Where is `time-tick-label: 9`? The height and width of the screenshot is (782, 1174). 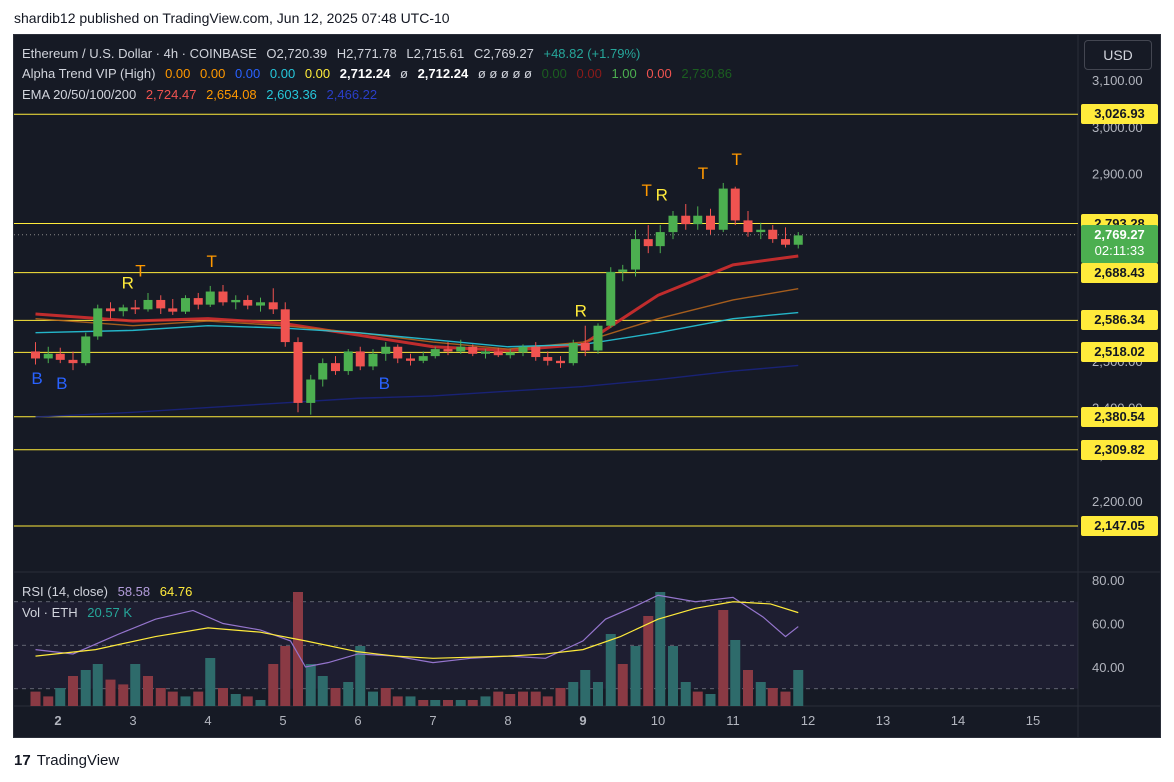
time-tick-label: 9 is located at coordinates (582, 720).